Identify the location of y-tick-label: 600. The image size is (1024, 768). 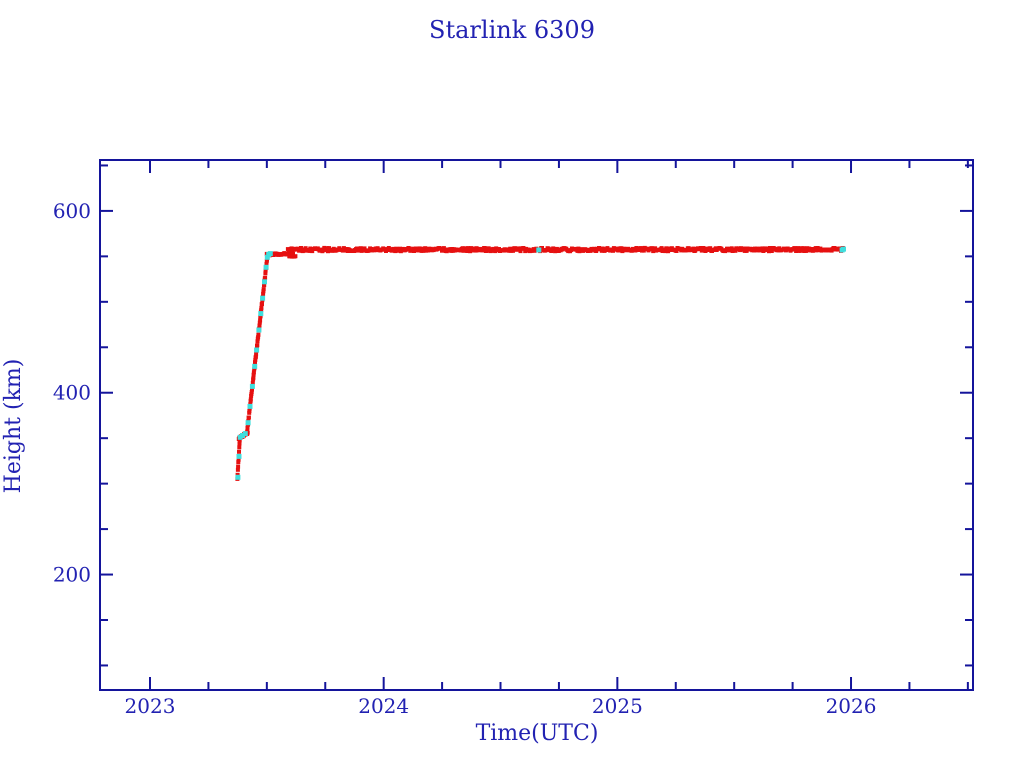
(72, 211).